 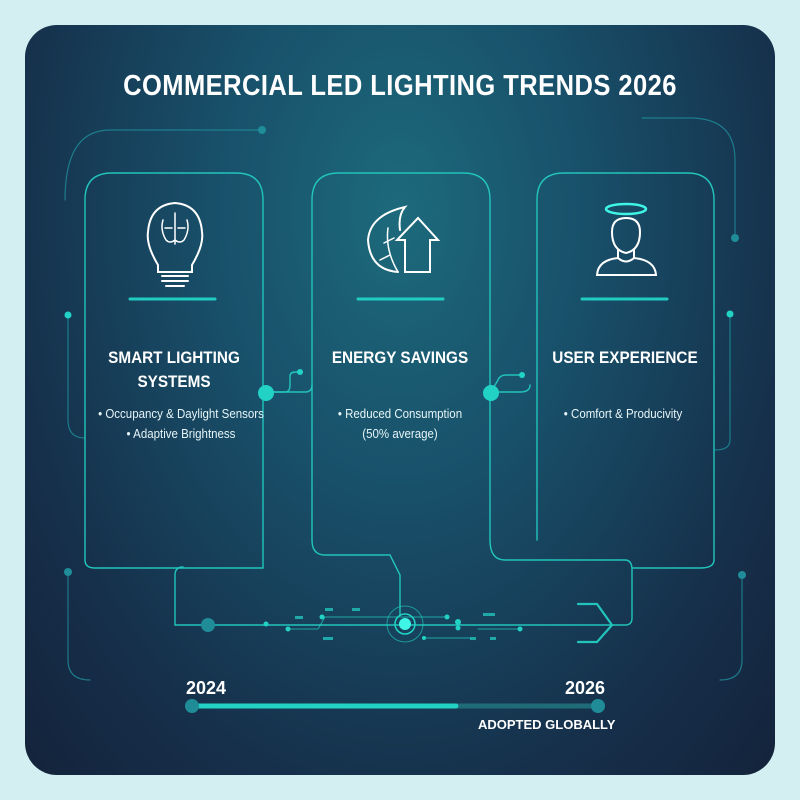 What do you see at coordinates (181, 434) in the screenshot?
I see `bullet-item: • Adaptive Brightness` at bounding box center [181, 434].